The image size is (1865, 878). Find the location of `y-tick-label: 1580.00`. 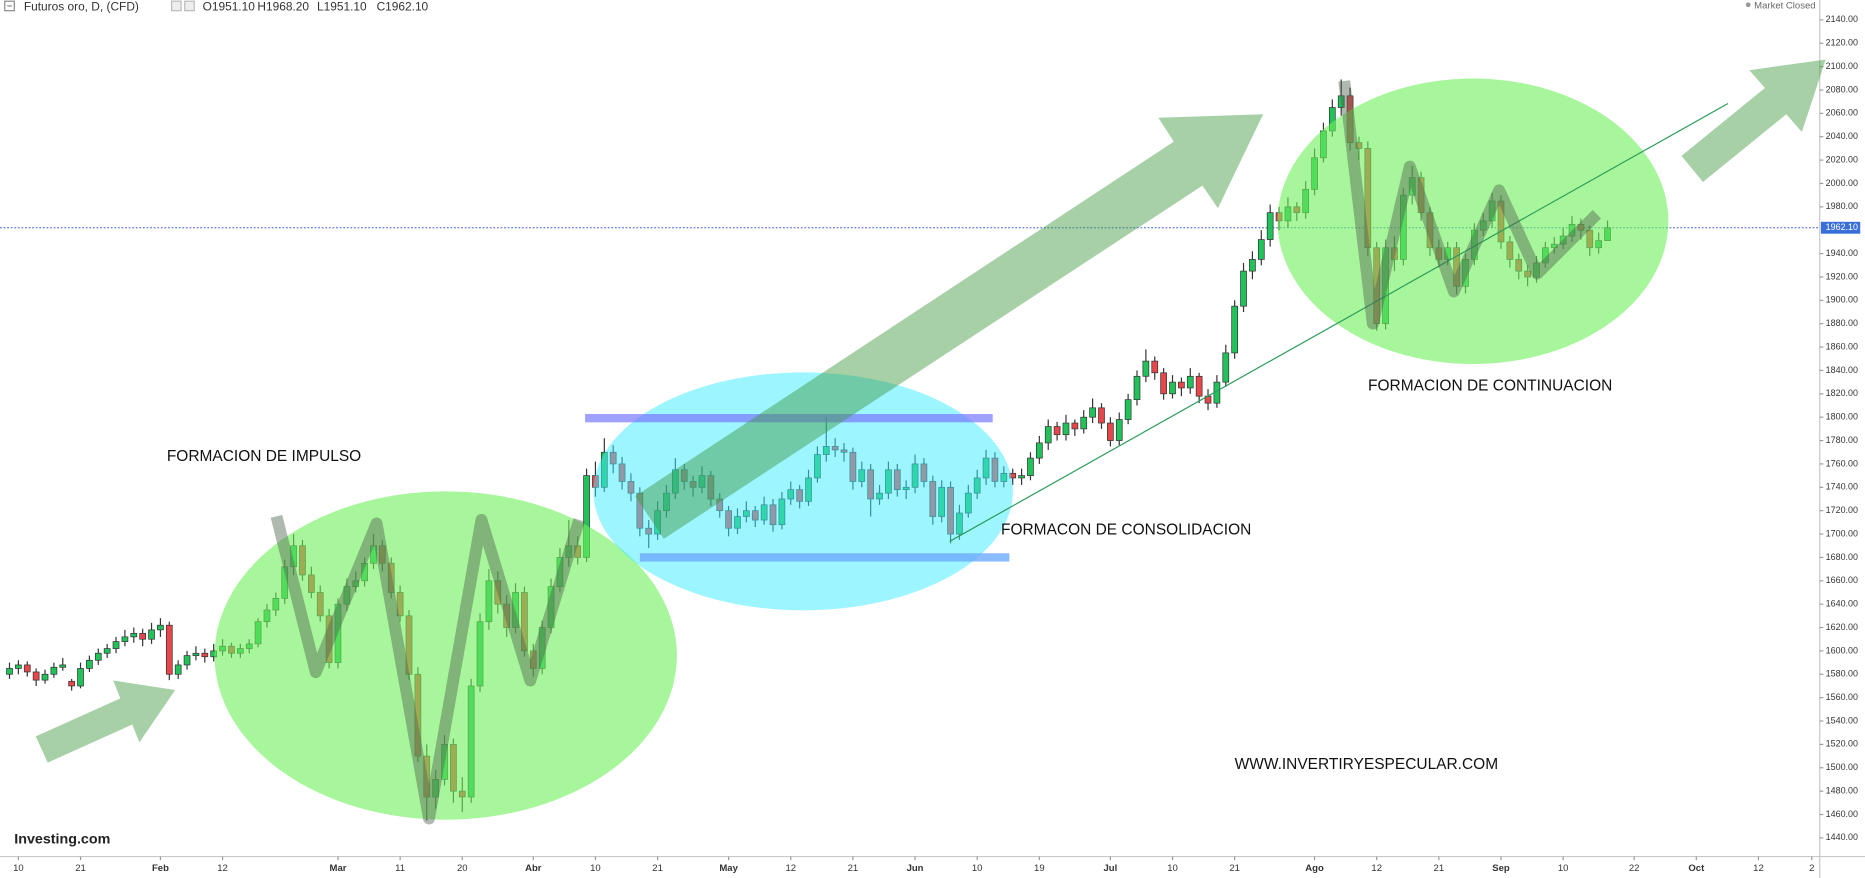

y-tick-label: 1580.00 is located at coordinates (1842, 674).